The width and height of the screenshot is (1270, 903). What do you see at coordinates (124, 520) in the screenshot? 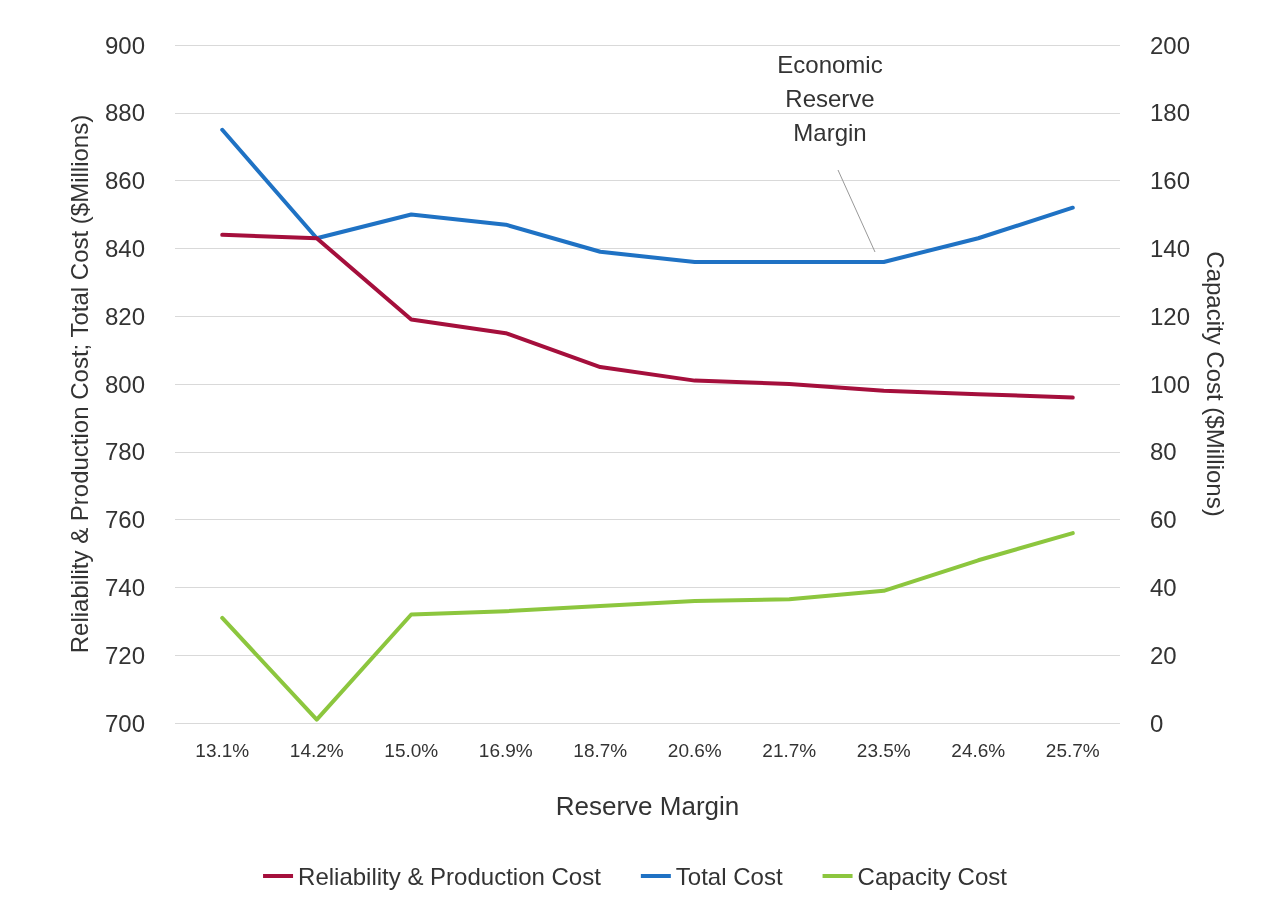
I see `y-tick-label: 760` at bounding box center [124, 520].